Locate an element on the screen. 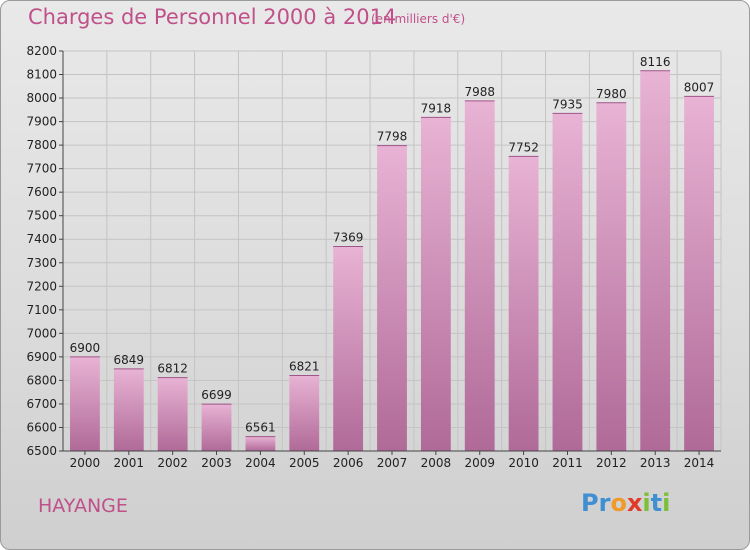 The width and height of the screenshot is (750, 550). x-tick-label: 2001 is located at coordinates (129, 463).